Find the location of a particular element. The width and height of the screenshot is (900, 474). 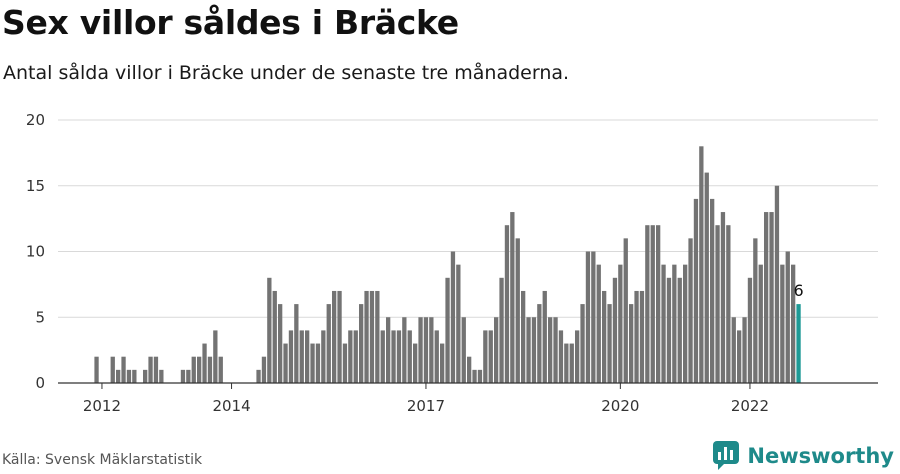

x-axis-ticks: 2012 2014 2017 2020 2022 is located at coordinates (426, 399).